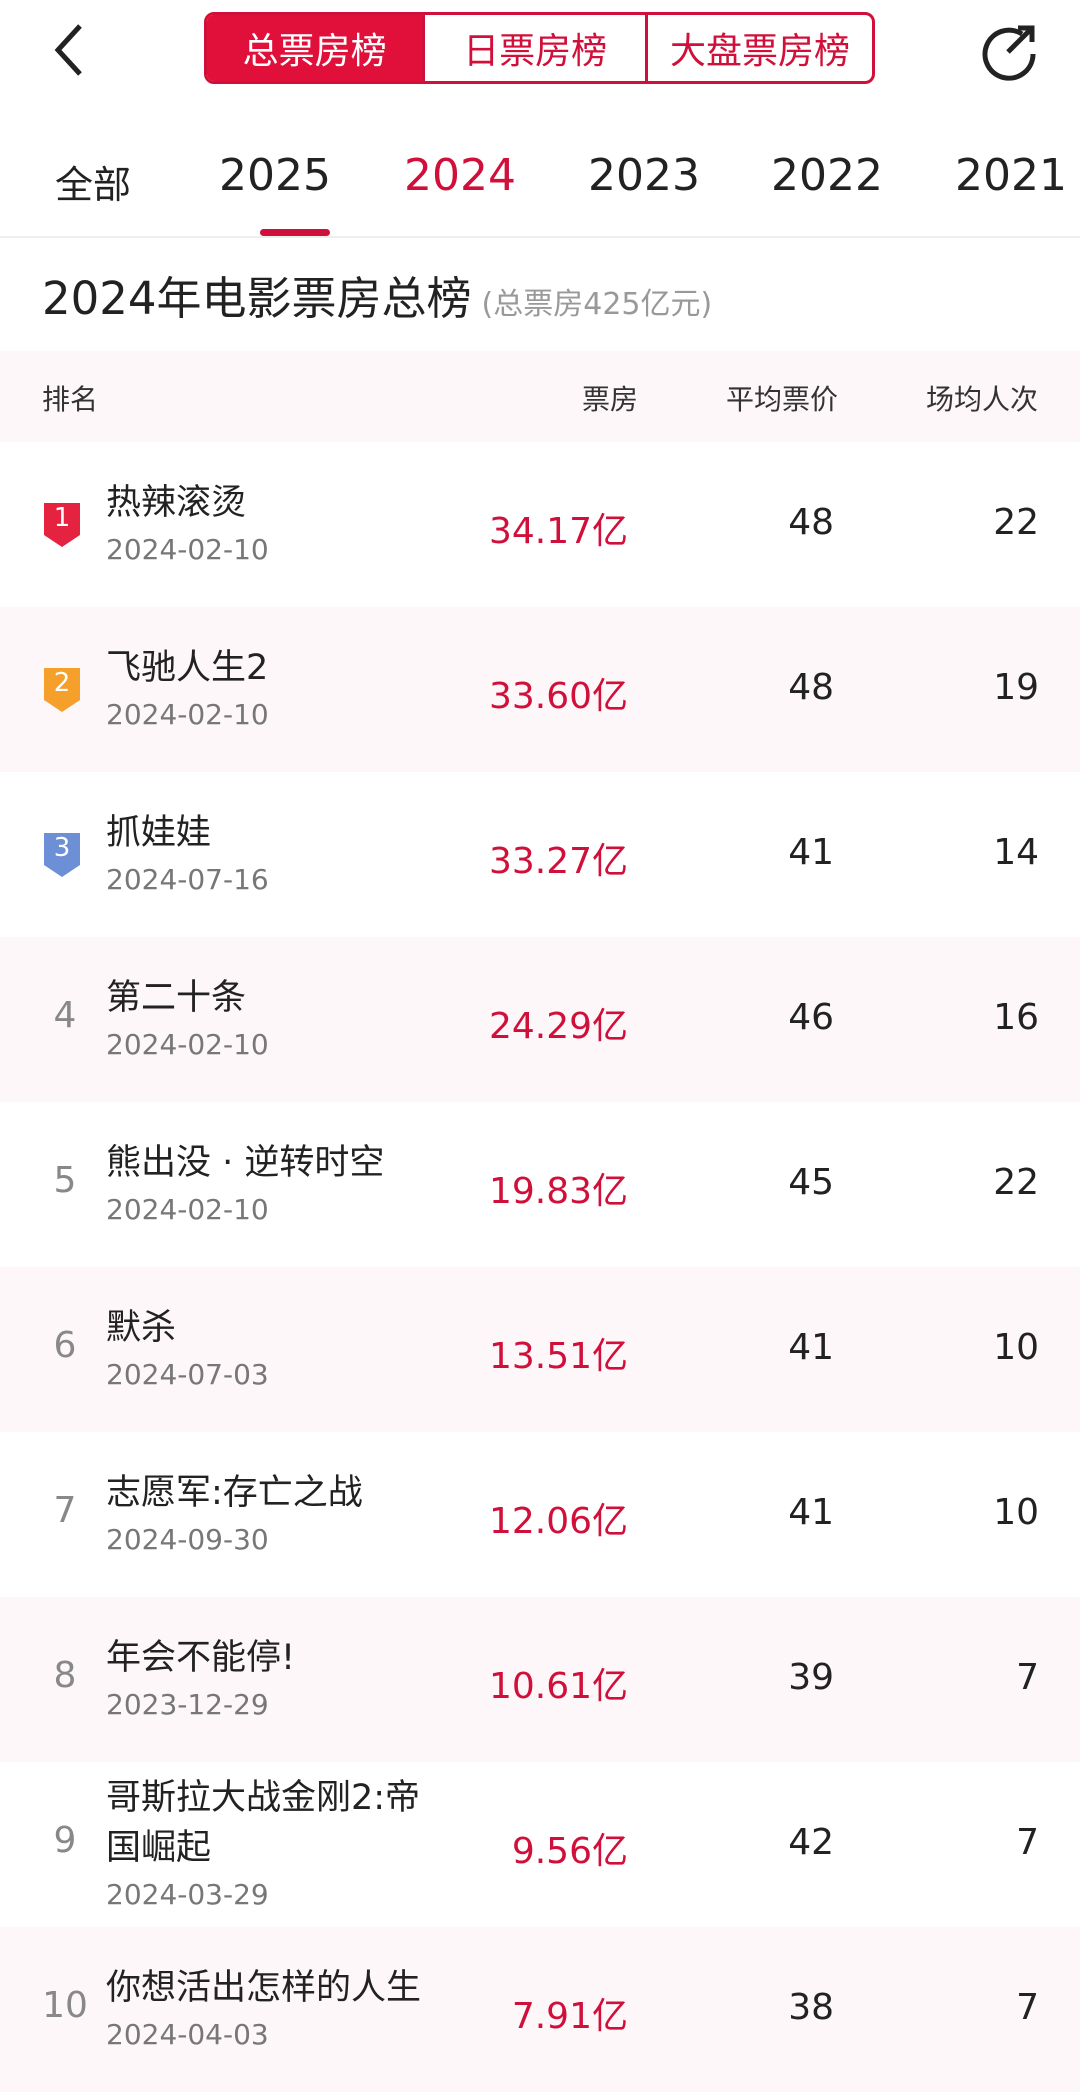 This screenshot has width=1080, height=2092. I want to click on rank: 8, so click(65, 1675).